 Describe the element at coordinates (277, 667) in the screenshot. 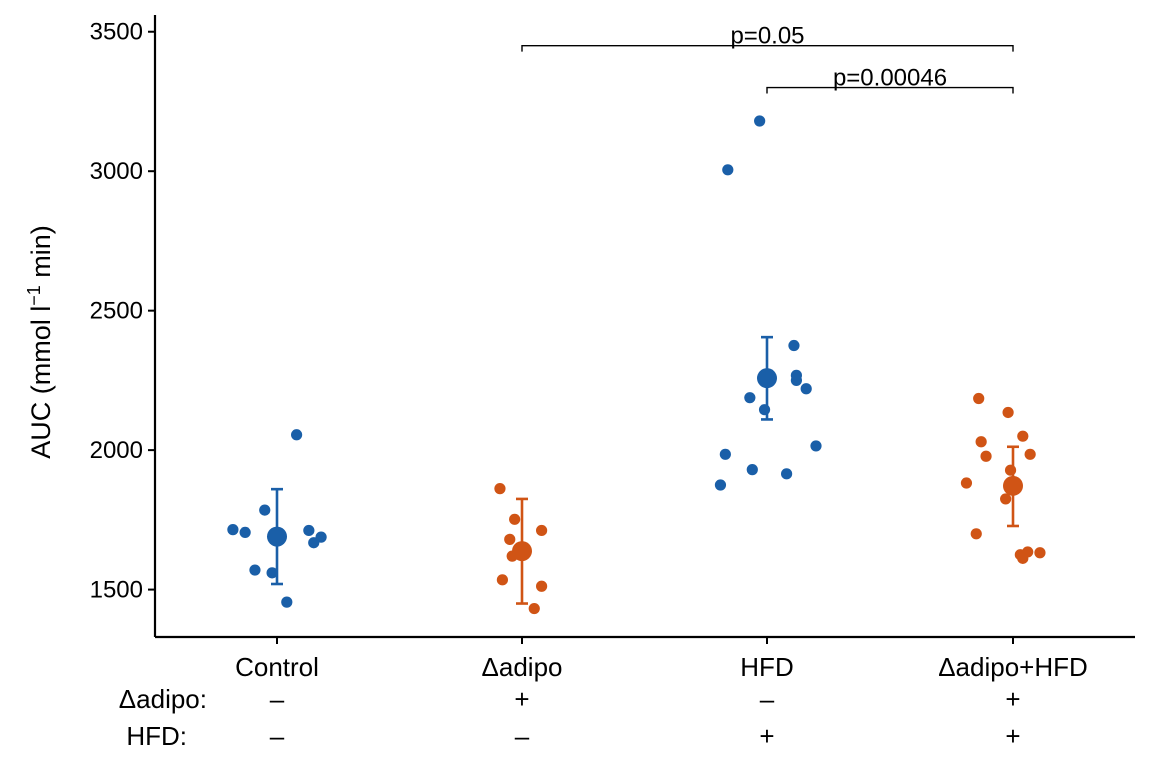

I see `x-tick-label: Control` at that location.